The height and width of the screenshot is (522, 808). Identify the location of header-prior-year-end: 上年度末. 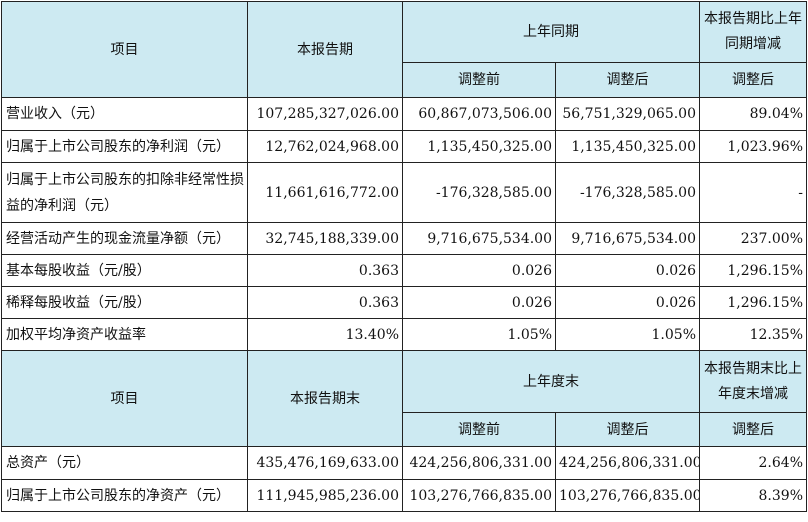
(551, 381).